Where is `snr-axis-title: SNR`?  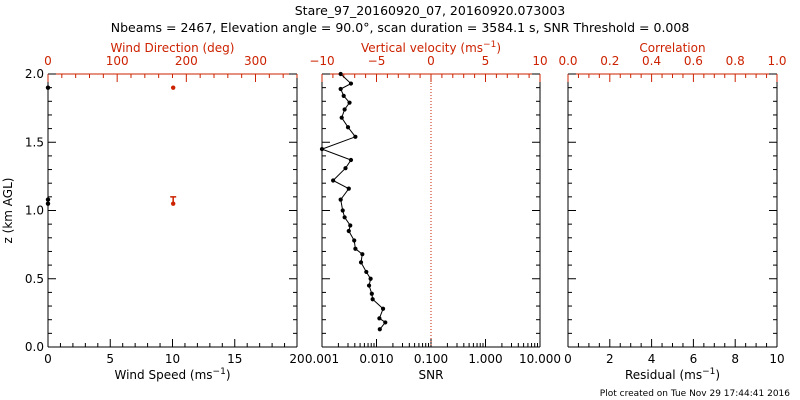 snr-axis-title: SNR is located at coordinates (431, 375).